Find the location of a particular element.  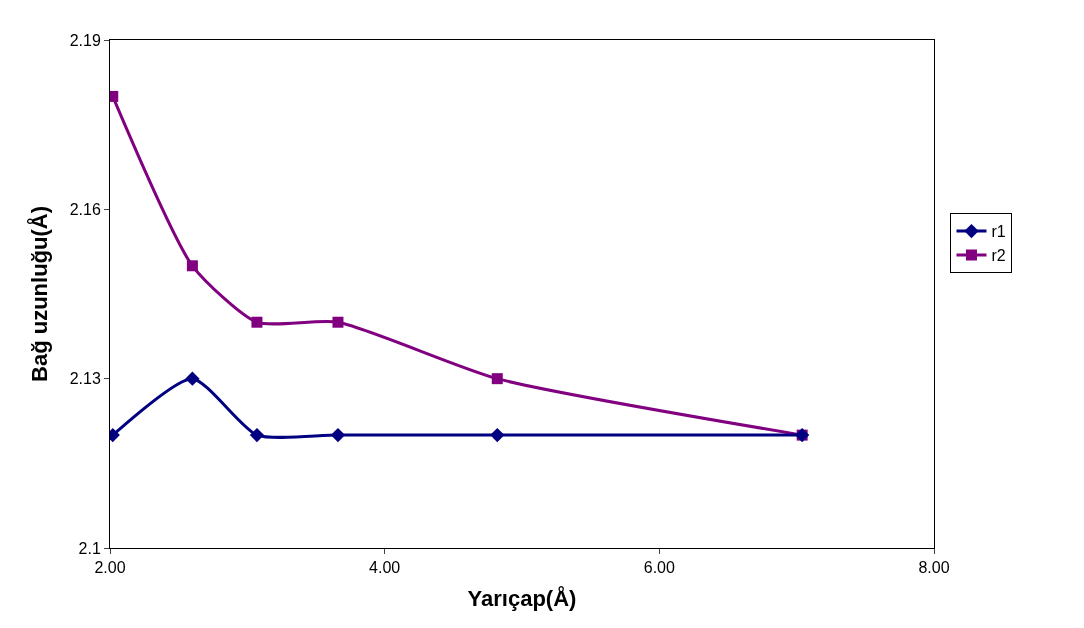

x-tick-label: 4.00 is located at coordinates (385, 568).